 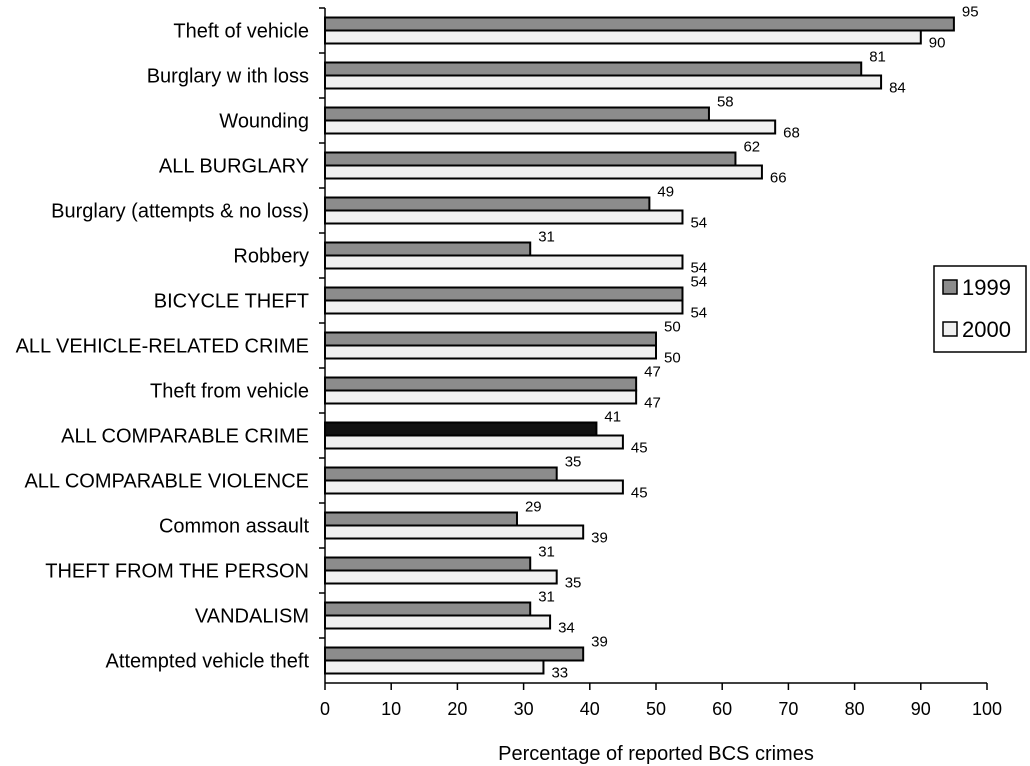 What do you see at coordinates (252, 617) in the screenshot?
I see `category-label: VANDALISM` at bounding box center [252, 617].